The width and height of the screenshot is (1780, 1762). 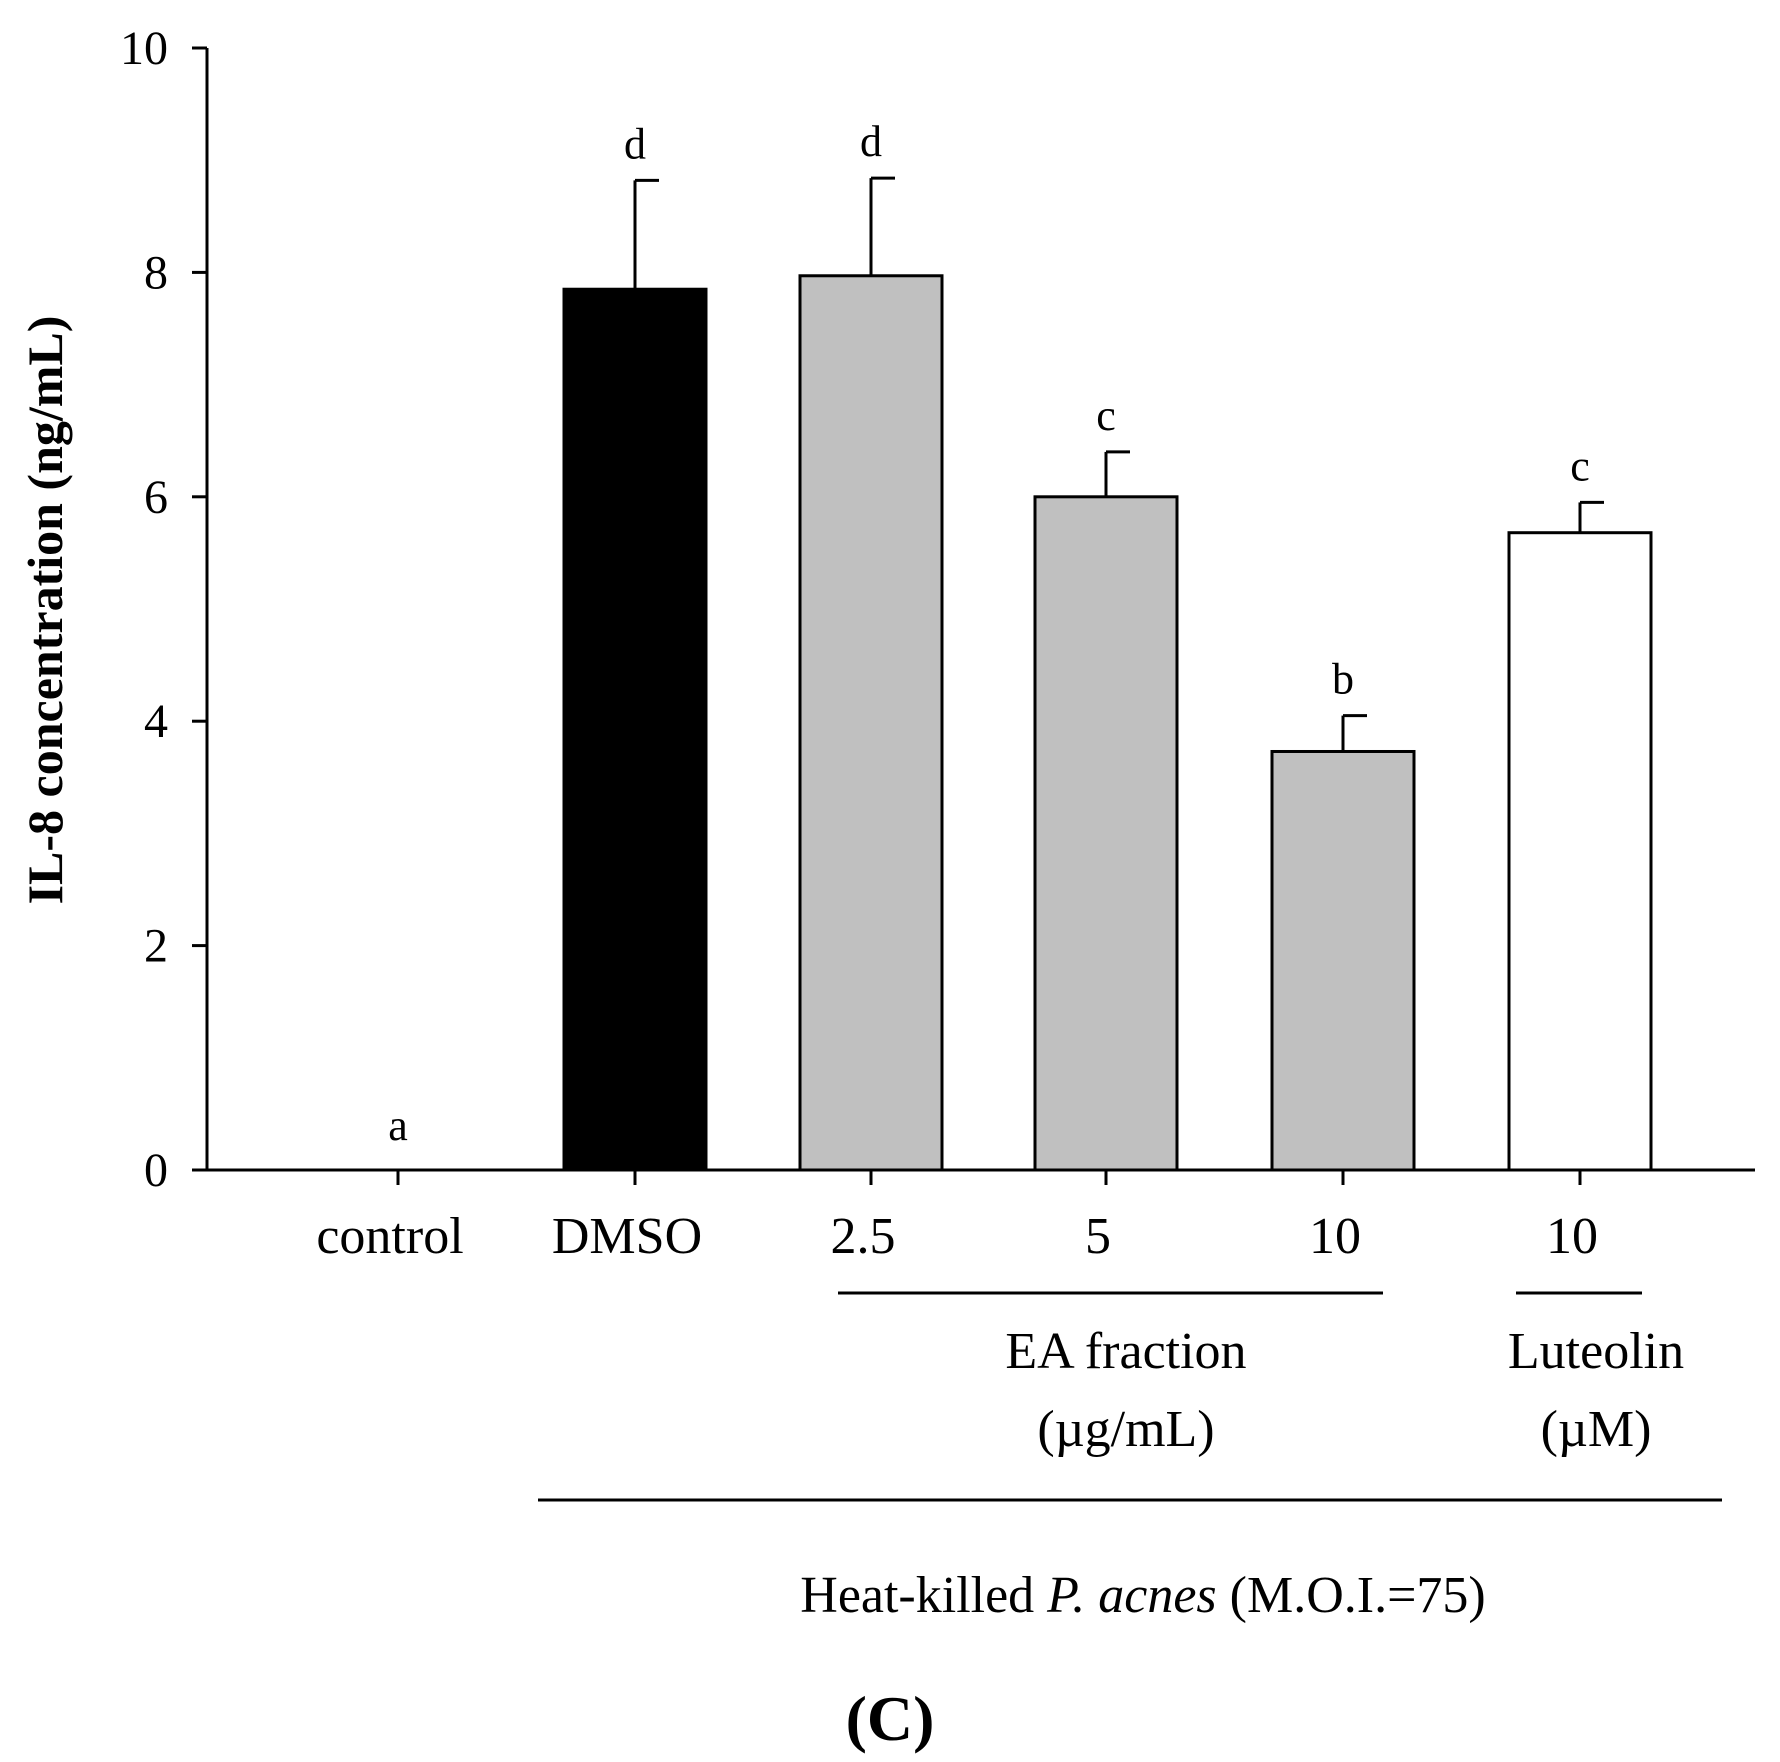 What do you see at coordinates (627, 1236) in the screenshot?
I see `x-tick-label: DMSO` at bounding box center [627, 1236].